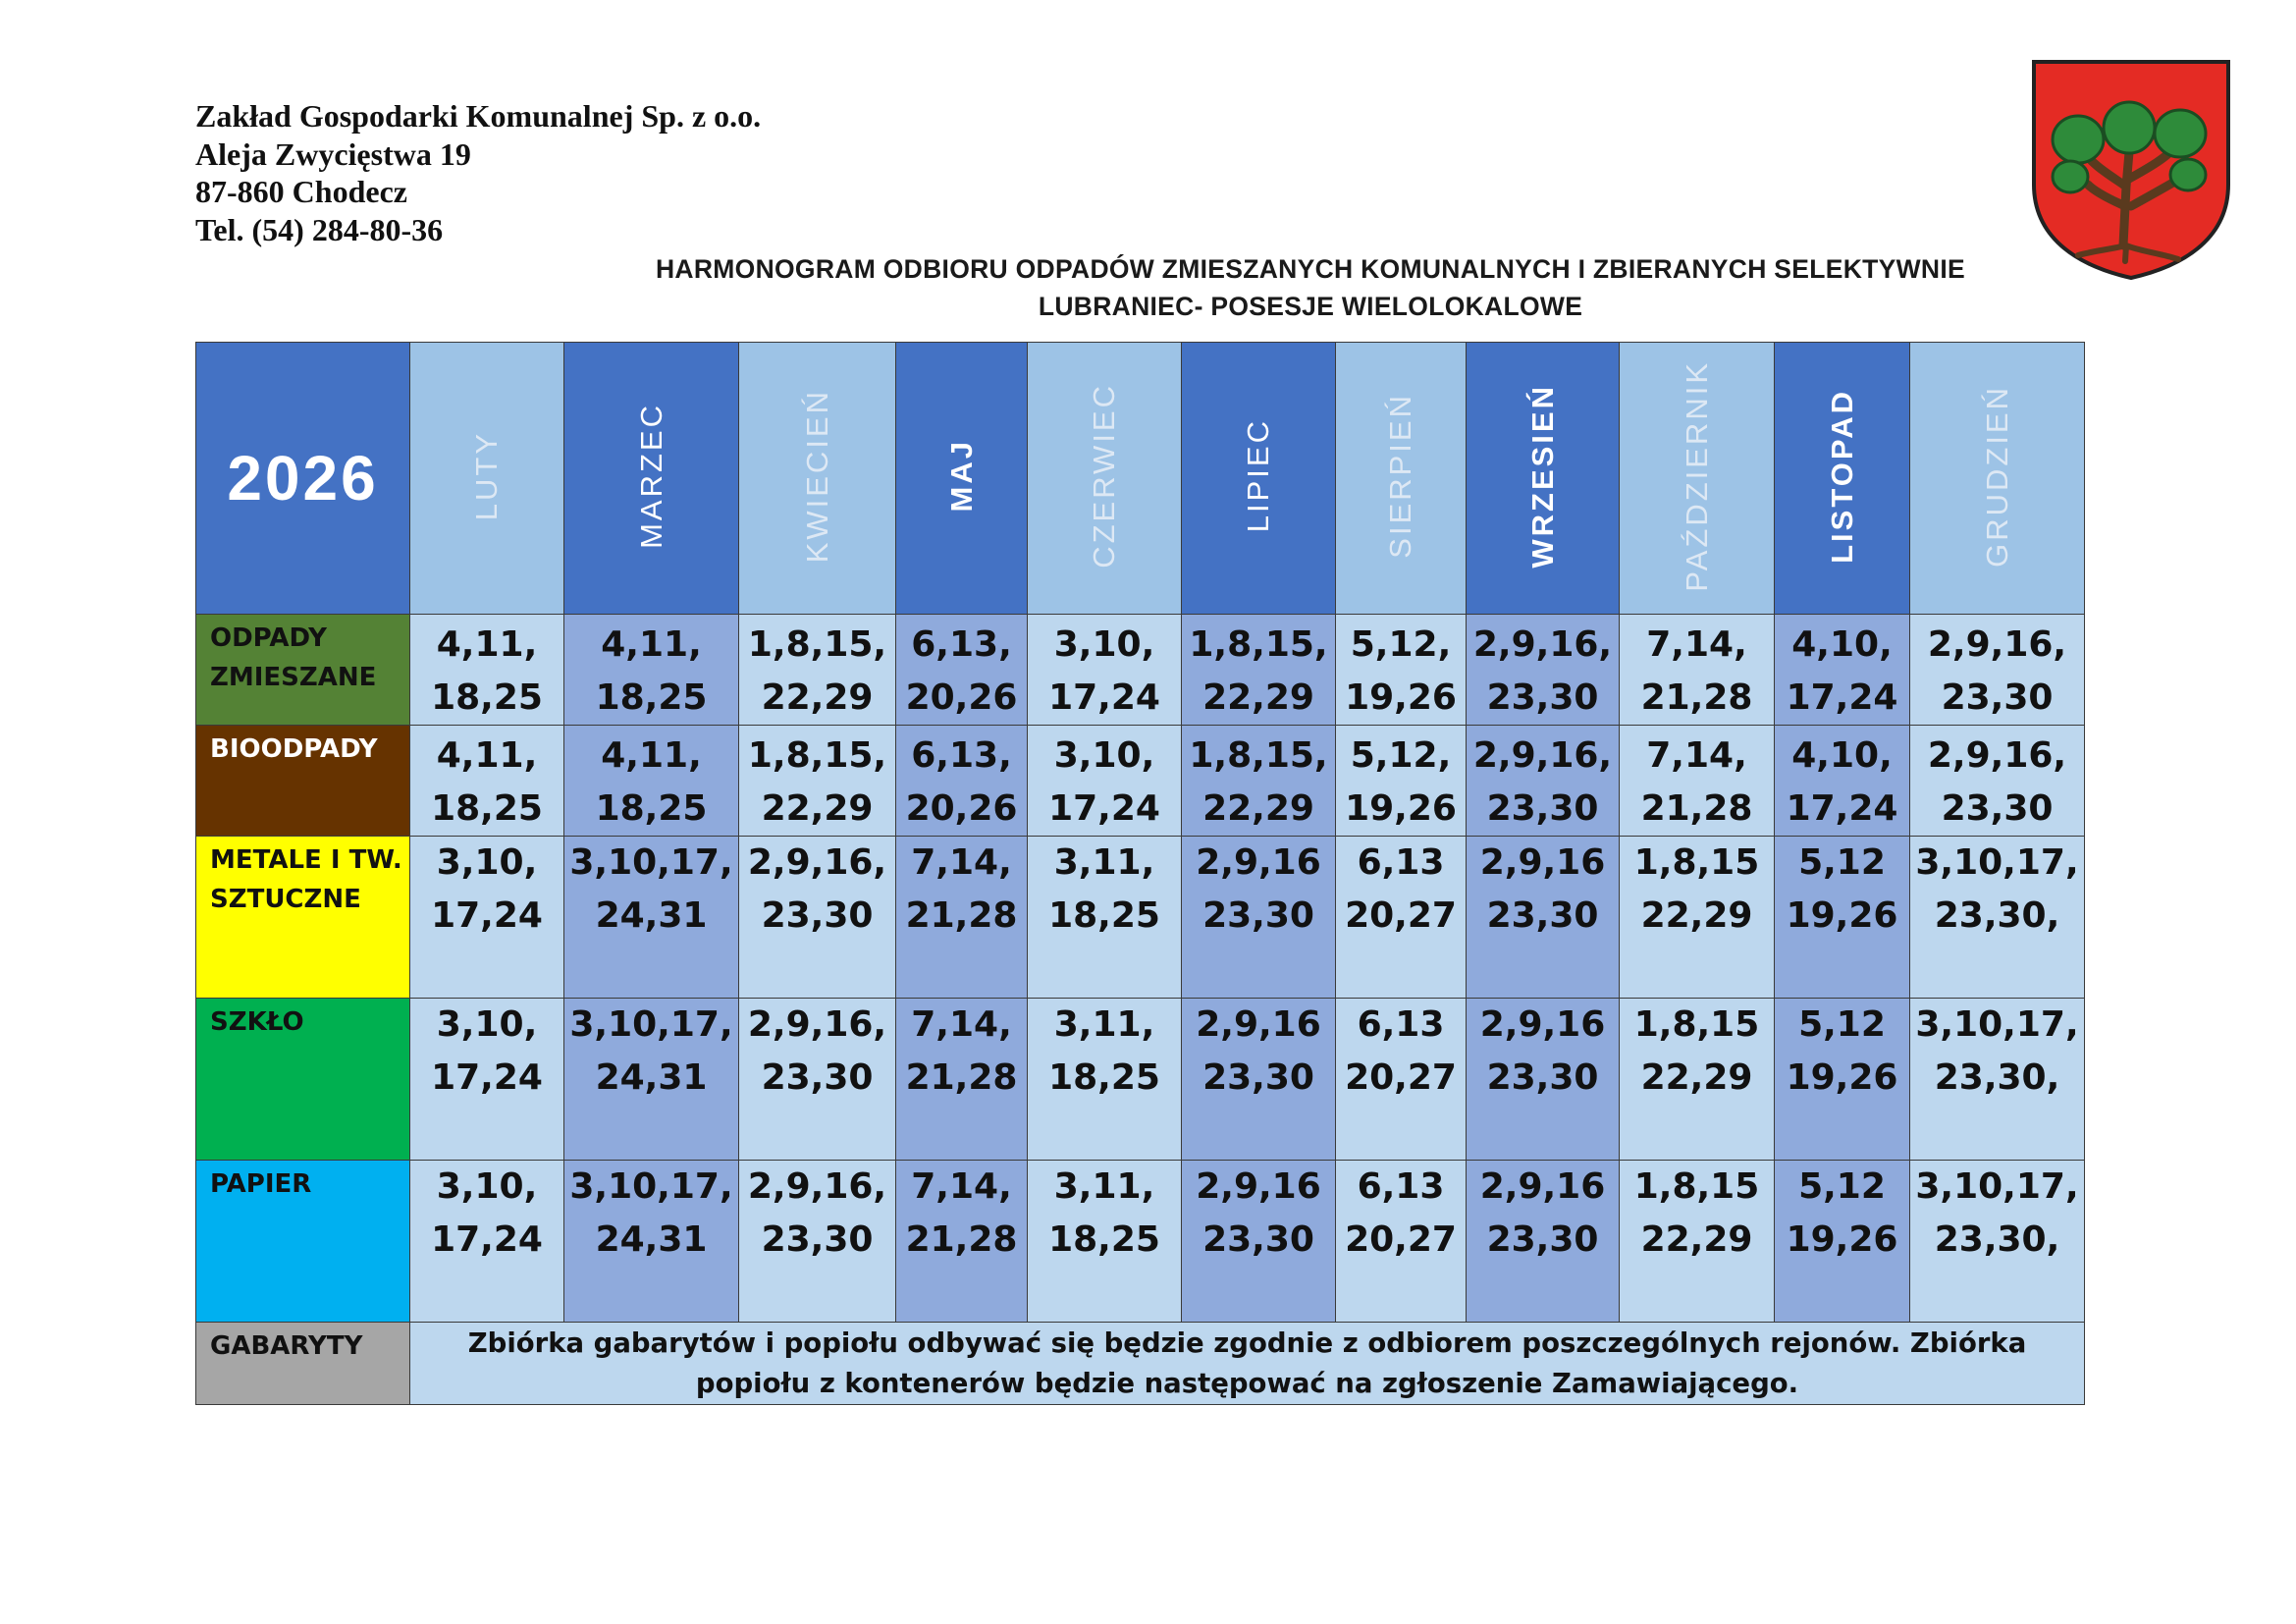 Image resolution: width=2296 pixels, height=1624 pixels. Describe the element at coordinates (1842, 478) in the screenshot. I see `month-header: LISTOPAD` at that location.